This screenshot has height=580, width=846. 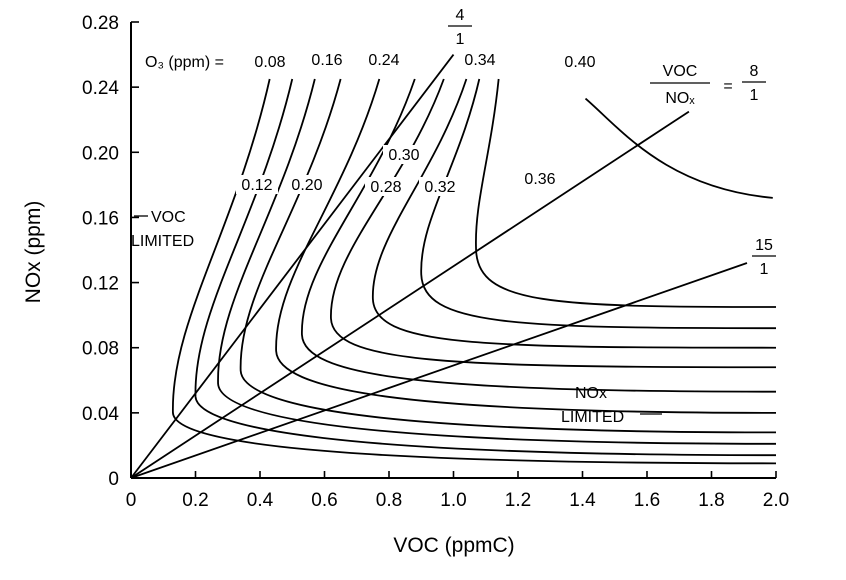 I want to click on ratio-label-15-1-denominator: 1, so click(x=764, y=269).